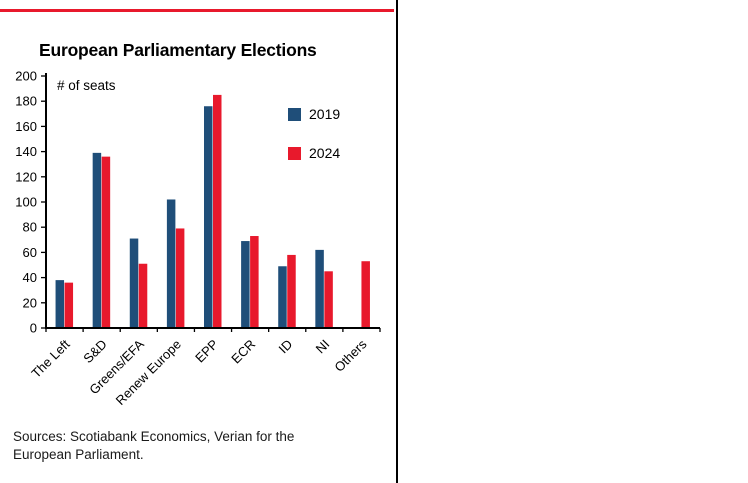  What do you see at coordinates (95, 352) in the screenshot?
I see `svg-text: S&D` at bounding box center [95, 352].